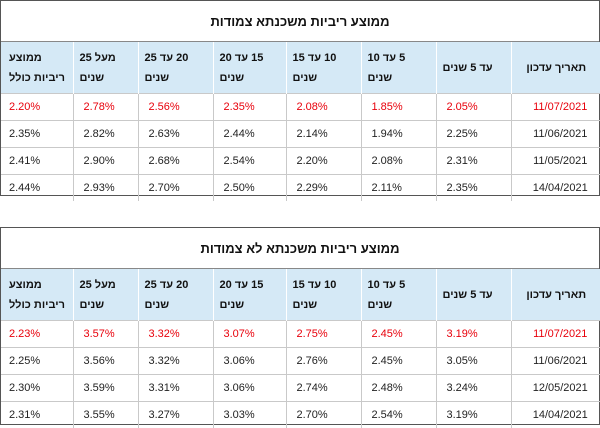 The height and width of the screenshot is (428, 600). Describe the element at coordinates (398, 107) in the screenshot. I see `cell-rate: 1.85%` at that location.